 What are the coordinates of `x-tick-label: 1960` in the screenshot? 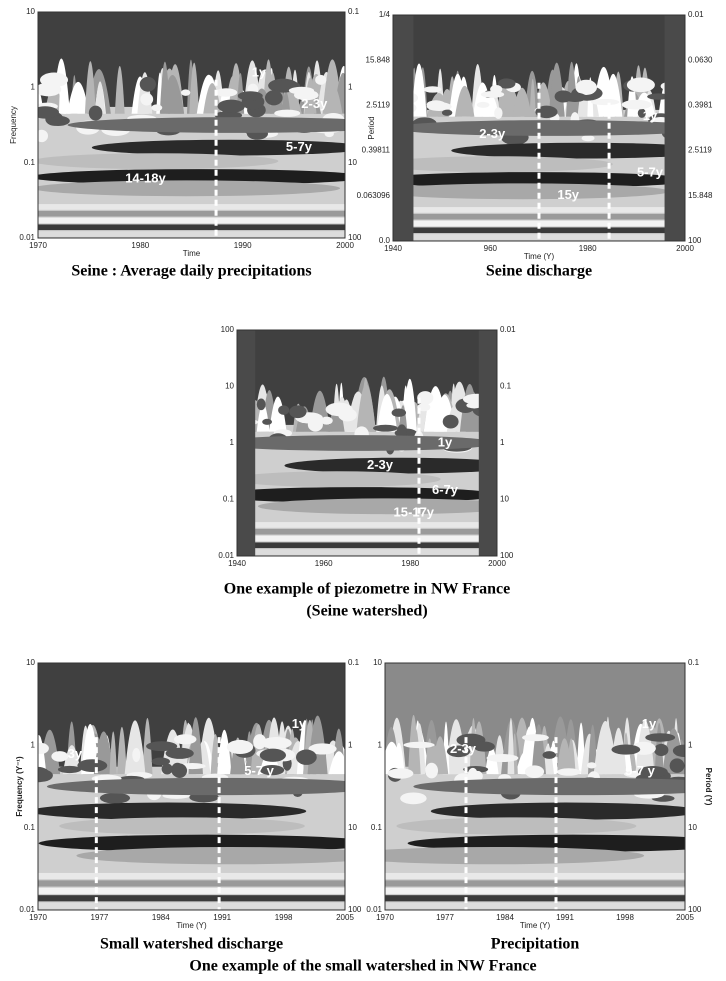 It's located at (324, 563).